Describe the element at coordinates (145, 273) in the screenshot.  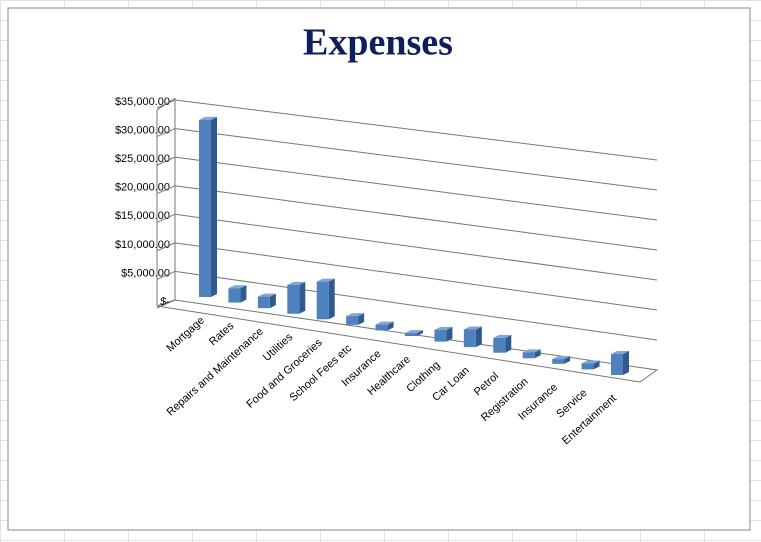
I see `y-tick-label: $5,000.00` at that location.